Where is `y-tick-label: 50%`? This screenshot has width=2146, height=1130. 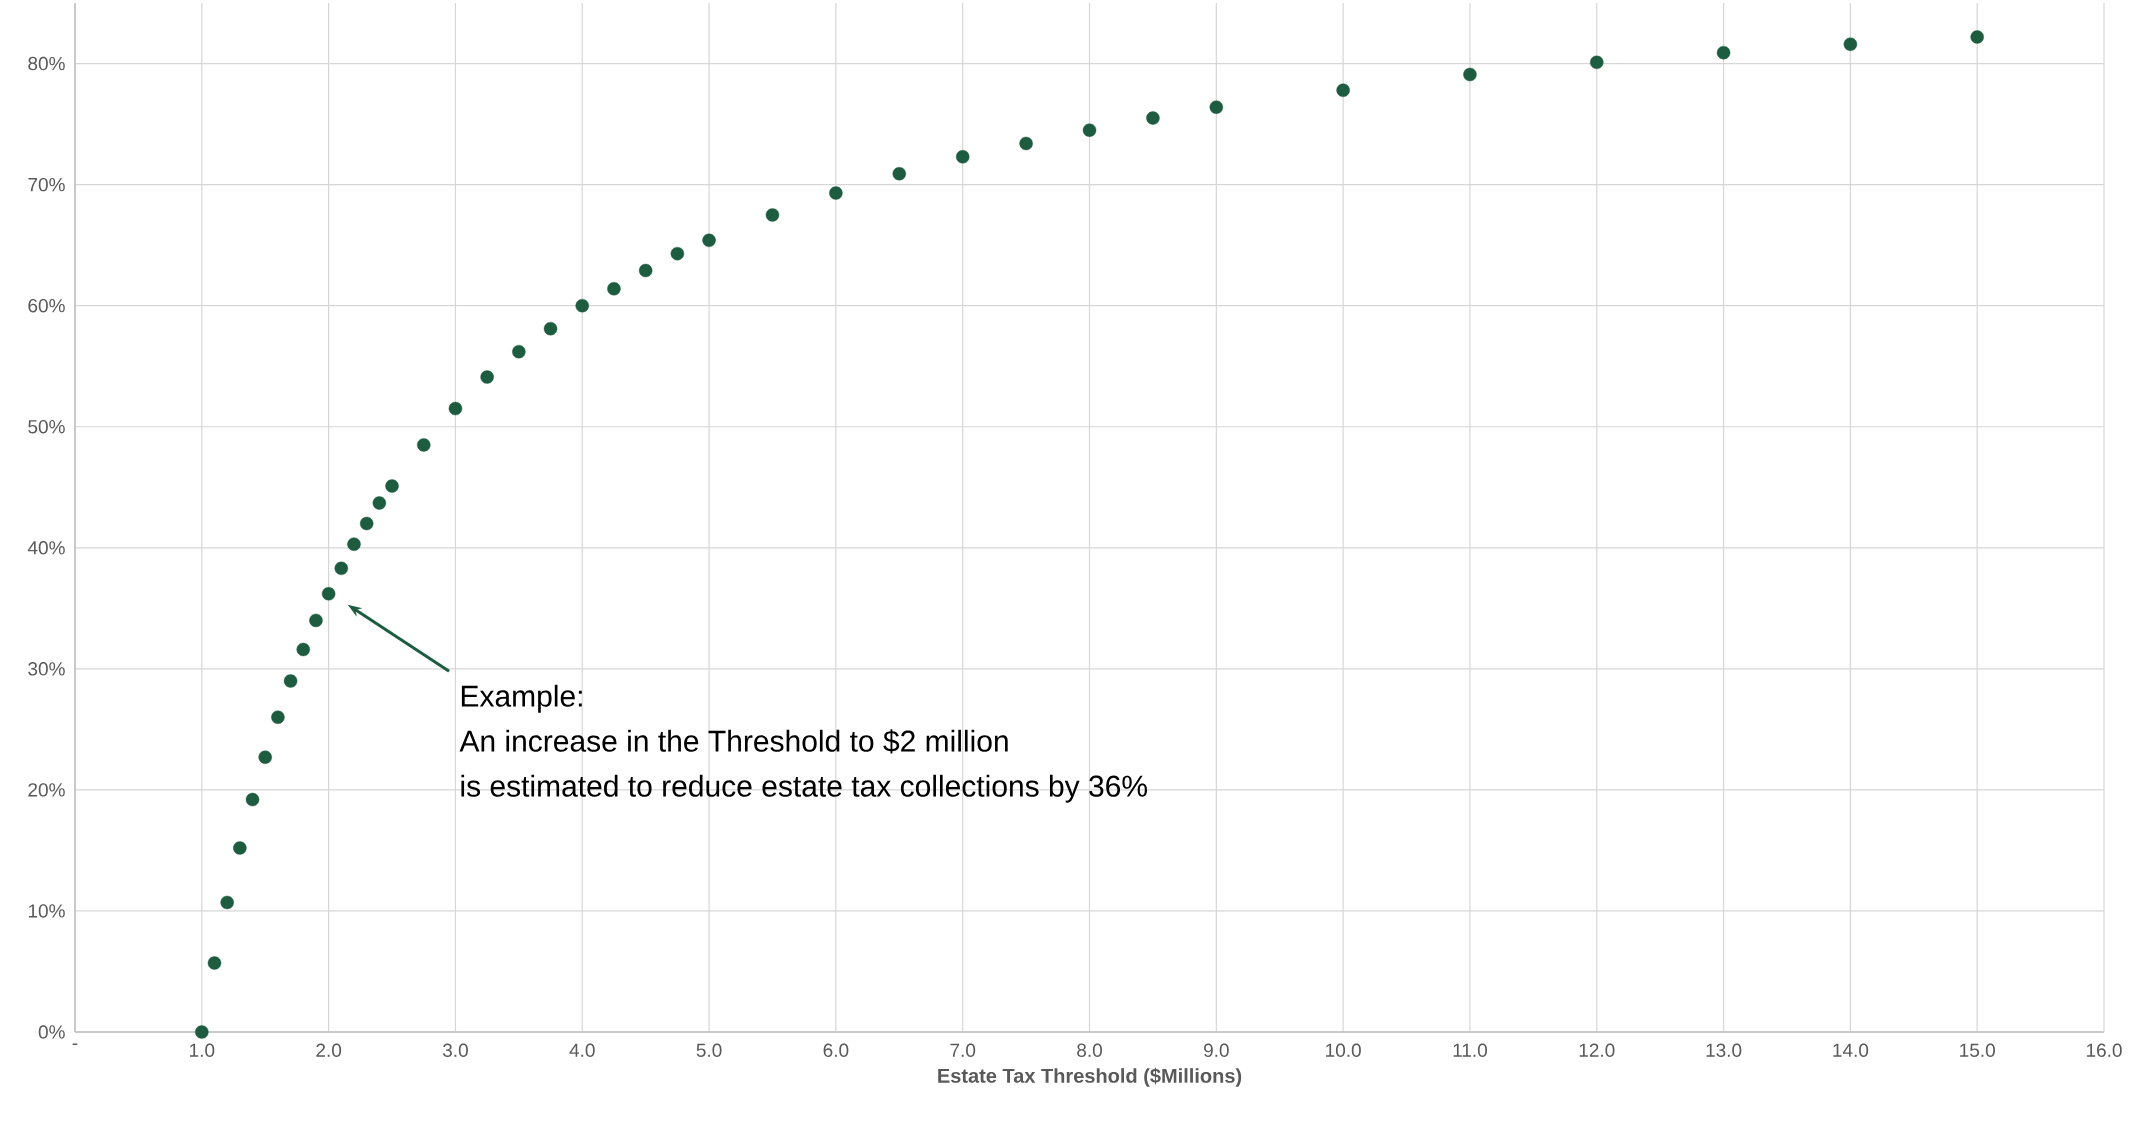
y-tick-label: 50% is located at coordinates (46, 427).